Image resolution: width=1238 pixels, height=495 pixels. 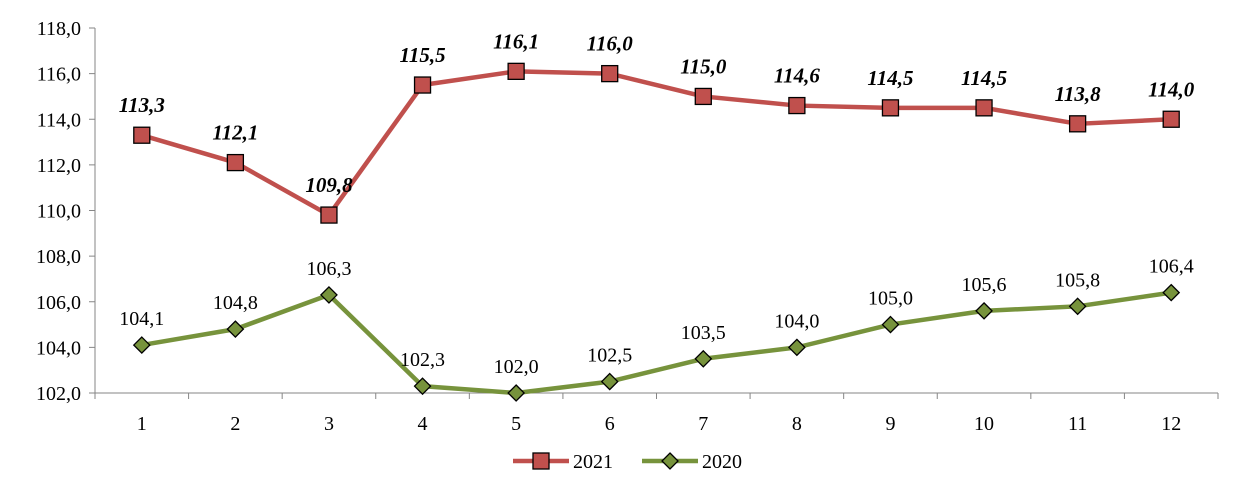 What do you see at coordinates (1077, 280) in the screenshot?
I see `data-label-2020: 105,8` at bounding box center [1077, 280].